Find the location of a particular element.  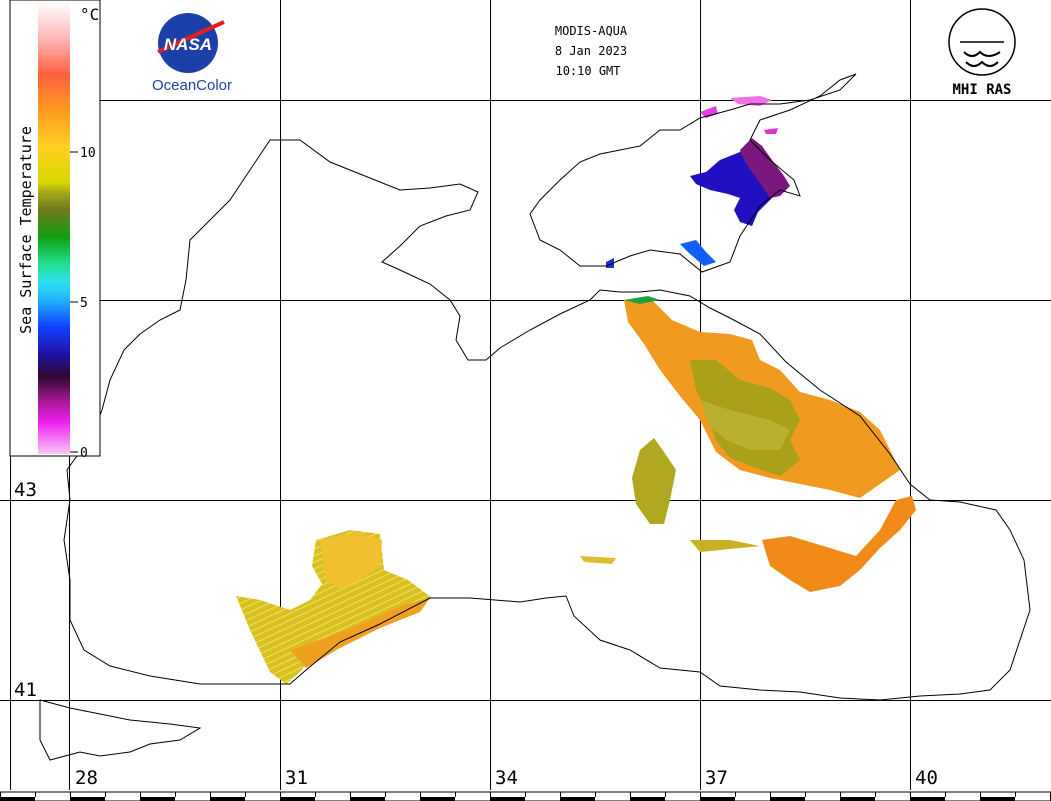

colorbar-tick-label: 10 is located at coordinates (88, 153).